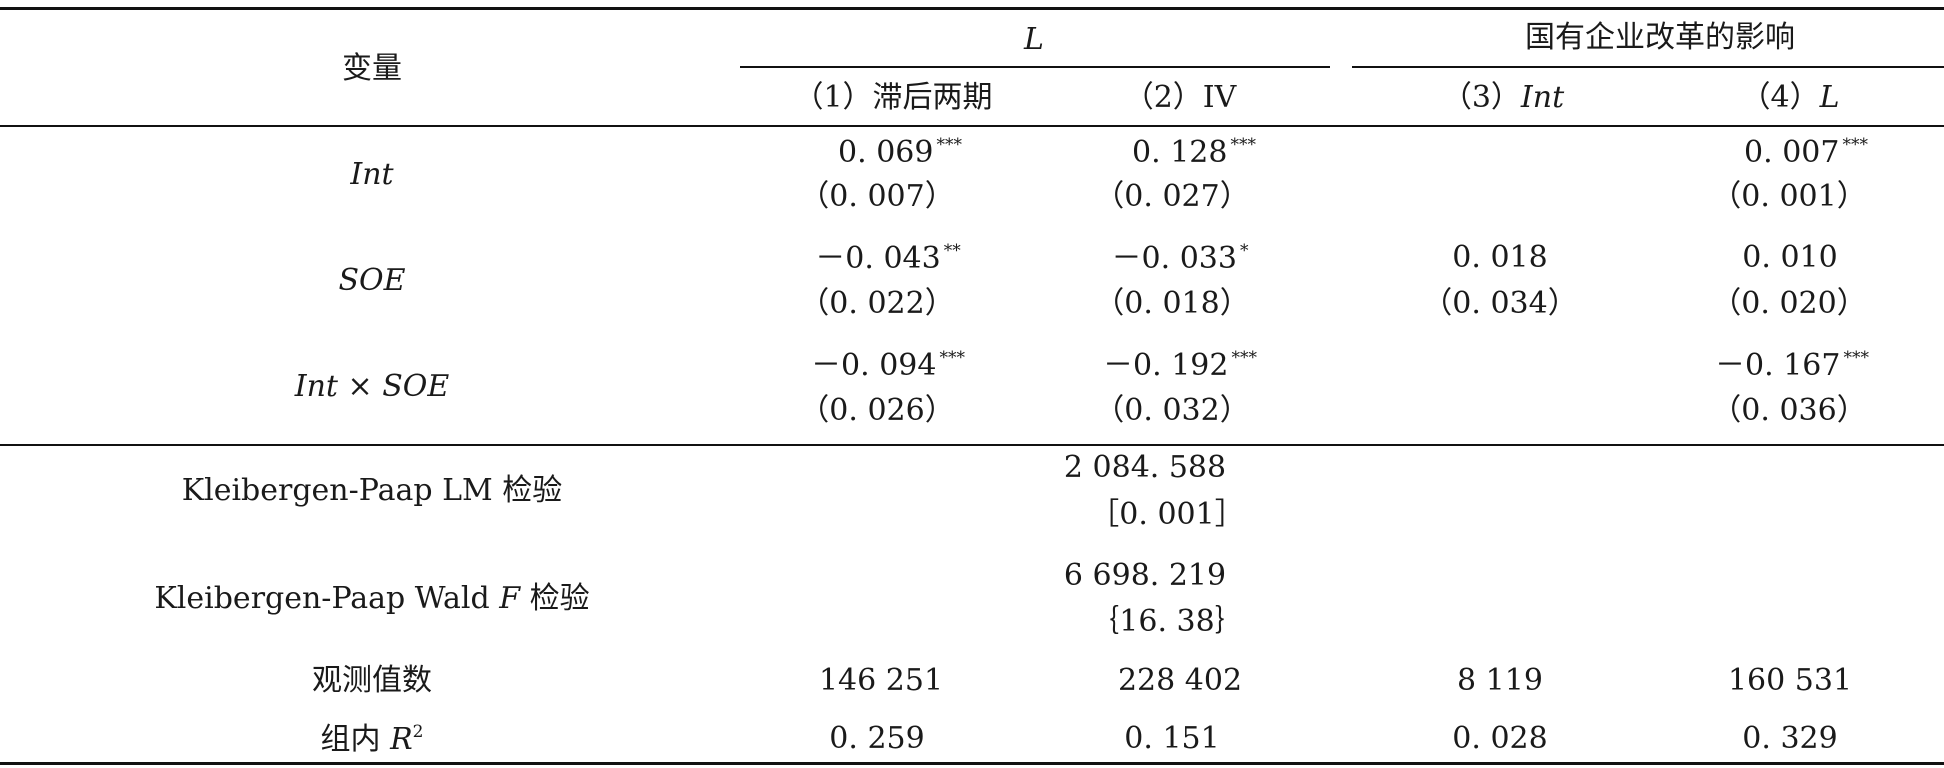 This screenshot has width=1944, height=768. What do you see at coordinates (1660, 37) in the screenshot?
I see `group-header-reform: 国有企业改革的影响` at bounding box center [1660, 37].